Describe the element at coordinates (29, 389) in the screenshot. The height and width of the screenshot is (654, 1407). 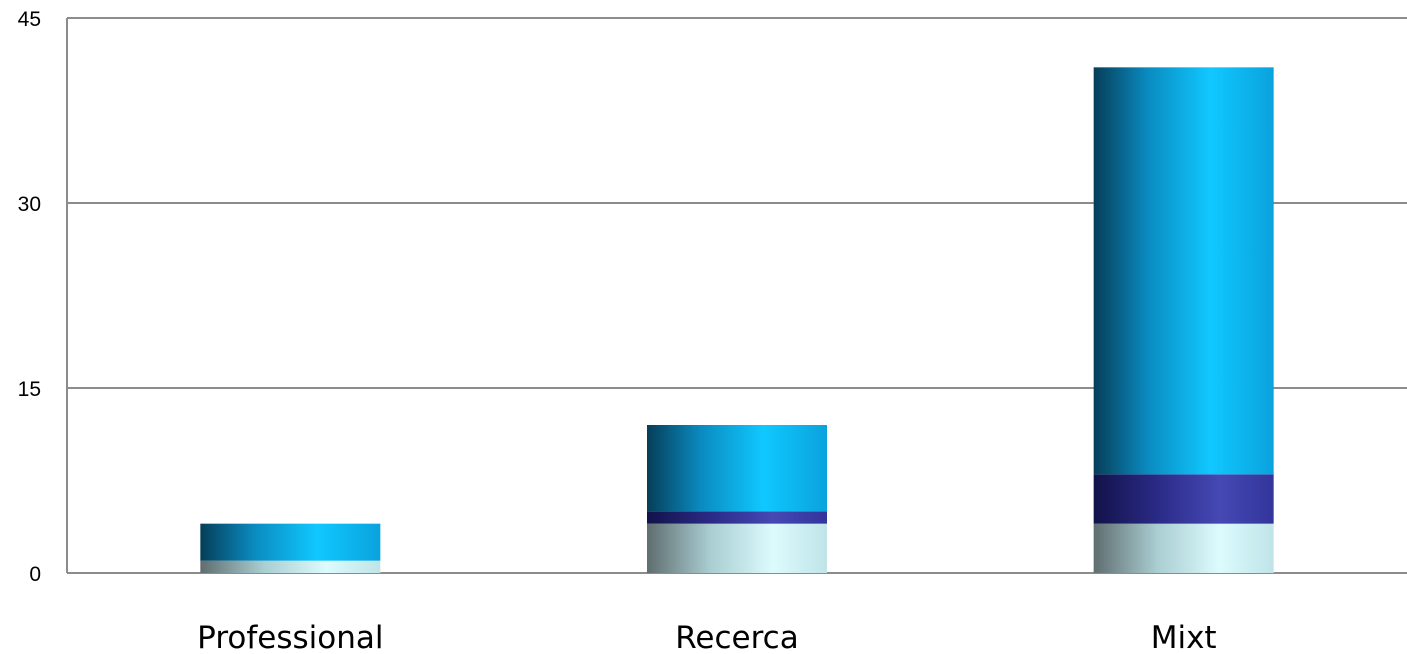
I see `y-tick-label: 15` at that location.